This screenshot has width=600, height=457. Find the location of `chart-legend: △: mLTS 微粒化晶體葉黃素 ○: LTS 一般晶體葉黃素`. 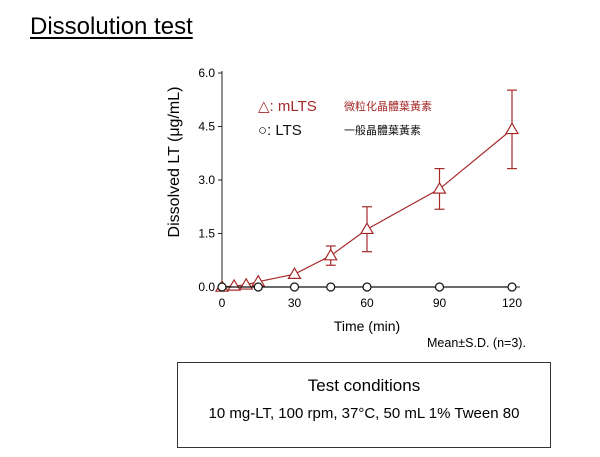

chart-legend: △: mLTS 微粒化晶體葉黃素 ○: LTS 一般晶體葉黃素 is located at coordinates (345, 118).